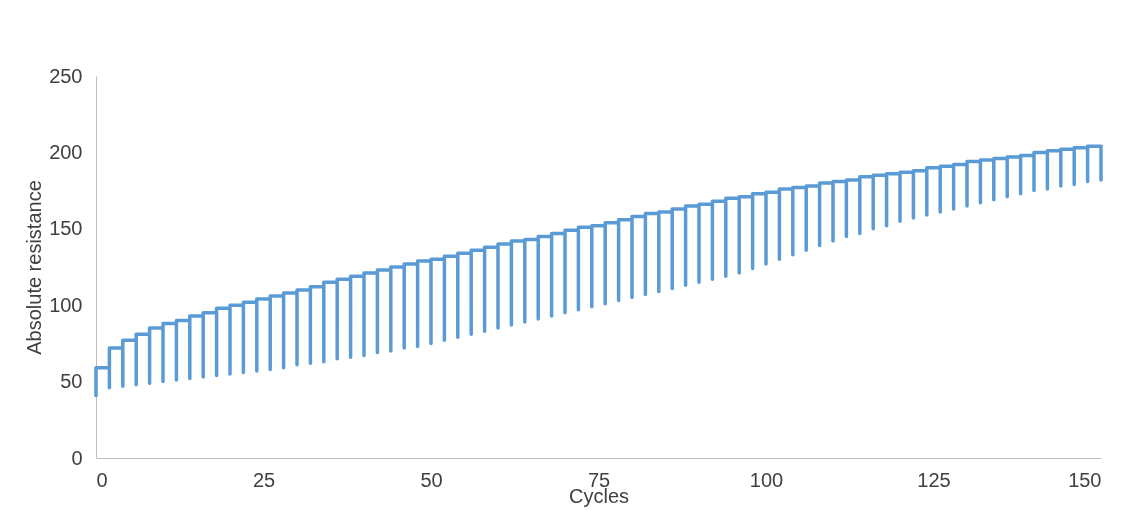 The height and width of the screenshot is (510, 1139). Describe the element at coordinates (34, 267) in the screenshot. I see `y-axis-title: Absolute resistance` at that location.